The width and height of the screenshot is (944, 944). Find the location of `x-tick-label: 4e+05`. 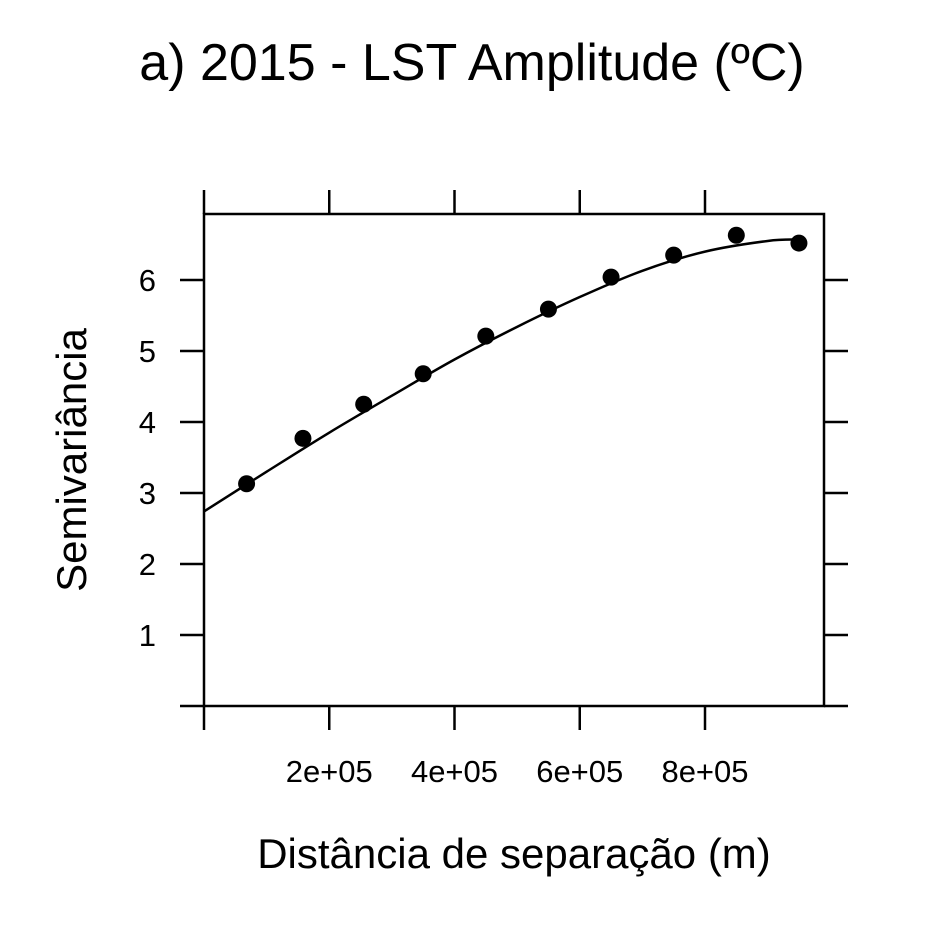

x-tick-label: 4e+05 is located at coordinates (454, 771).